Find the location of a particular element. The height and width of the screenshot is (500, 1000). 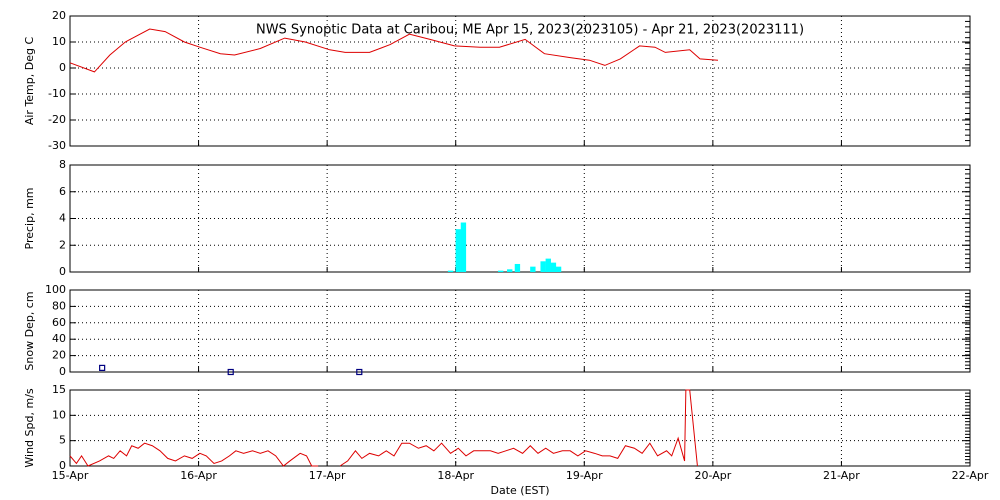

y-tick-label: 4 is located at coordinates (62, 218).